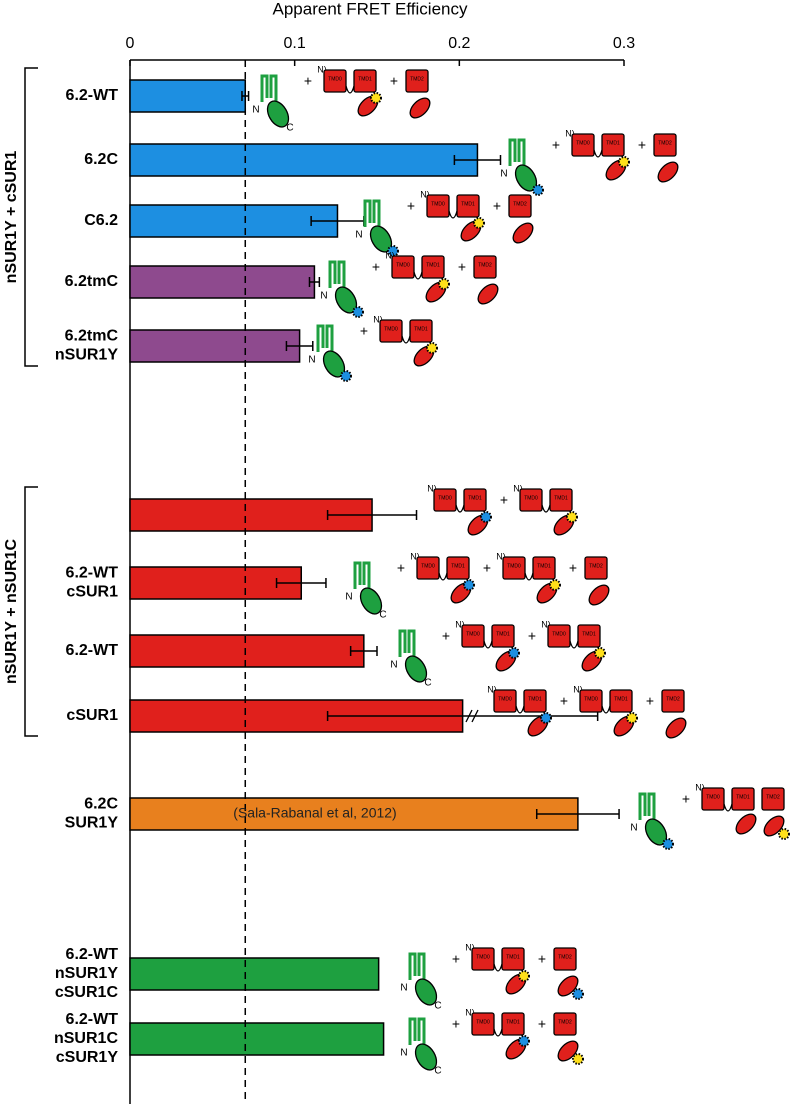 The image size is (812, 1104). Describe the element at coordinates (92, 281) in the screenshot. I see `category-label: 6.2tmC` at that location.